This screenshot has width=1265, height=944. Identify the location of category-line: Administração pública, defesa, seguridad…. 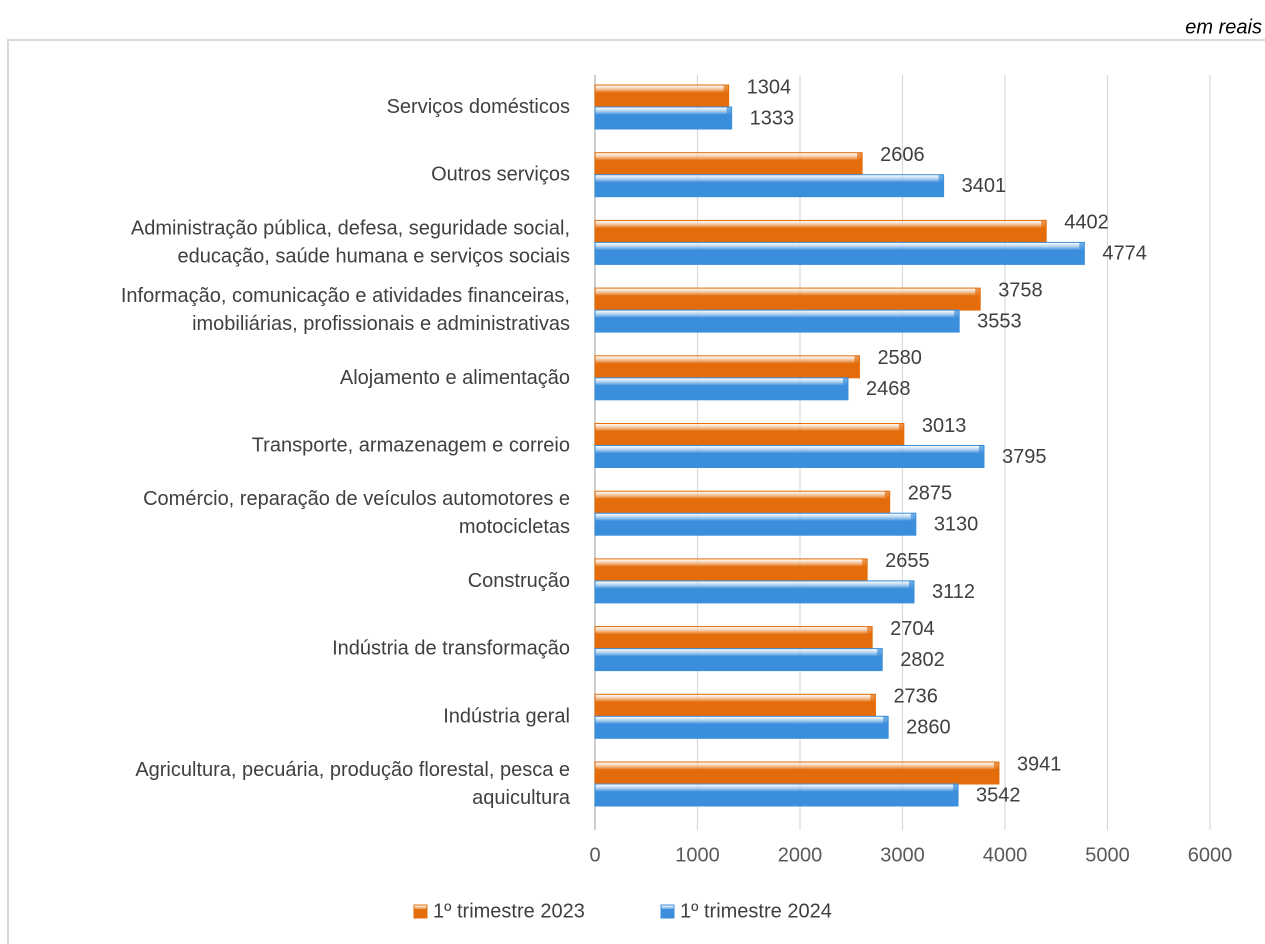
(350, 229).